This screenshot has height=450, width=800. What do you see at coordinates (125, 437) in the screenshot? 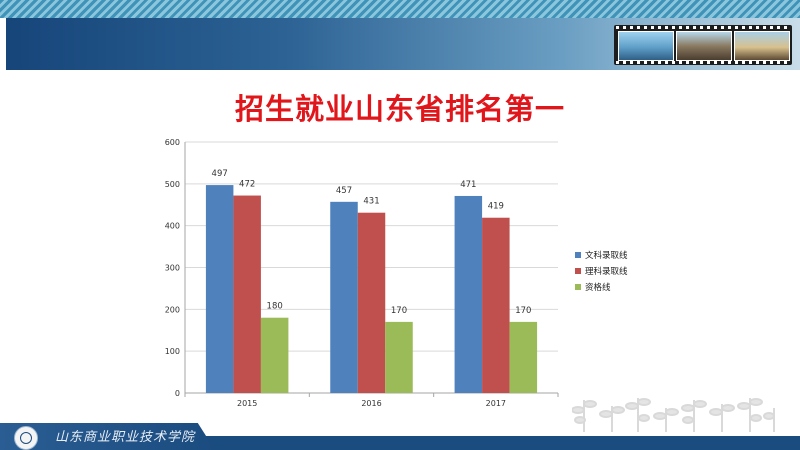
I see `footer-school-name: 山东商业职业技术学院` at bounding box center [125, 437].